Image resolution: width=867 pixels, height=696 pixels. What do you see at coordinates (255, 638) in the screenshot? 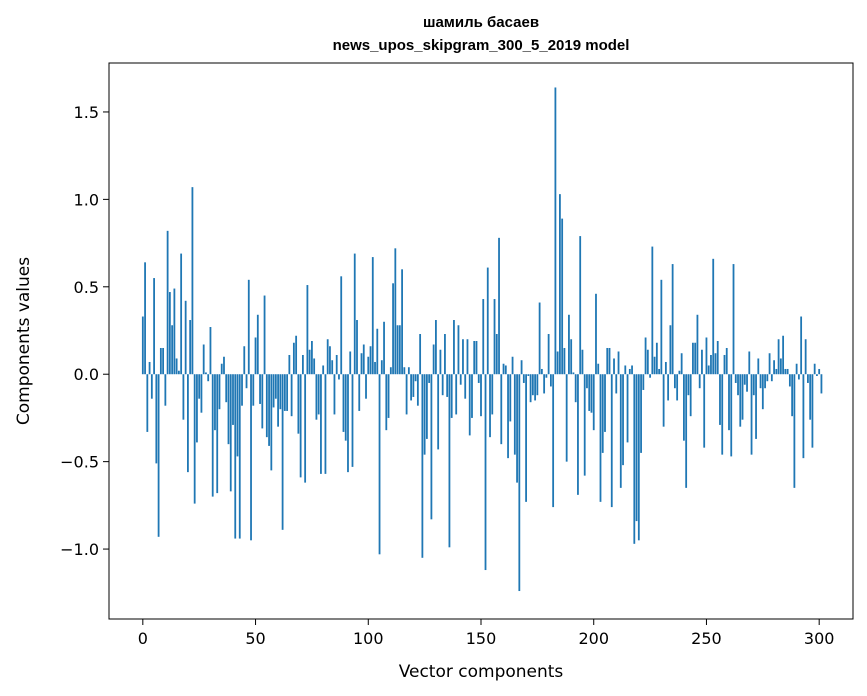
I see `x-tick-label: 50` at bounding box center [255, 638].